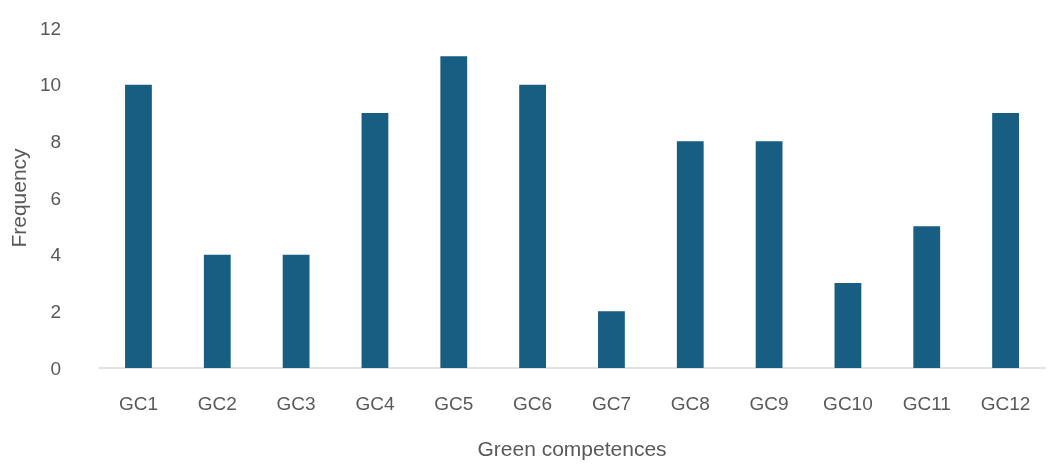 The height and width of the screenshot is (464, 1059). Describe the element at coordinates (769, 403) in the screenshot. I see `x-tick-label: GC9` at that location.